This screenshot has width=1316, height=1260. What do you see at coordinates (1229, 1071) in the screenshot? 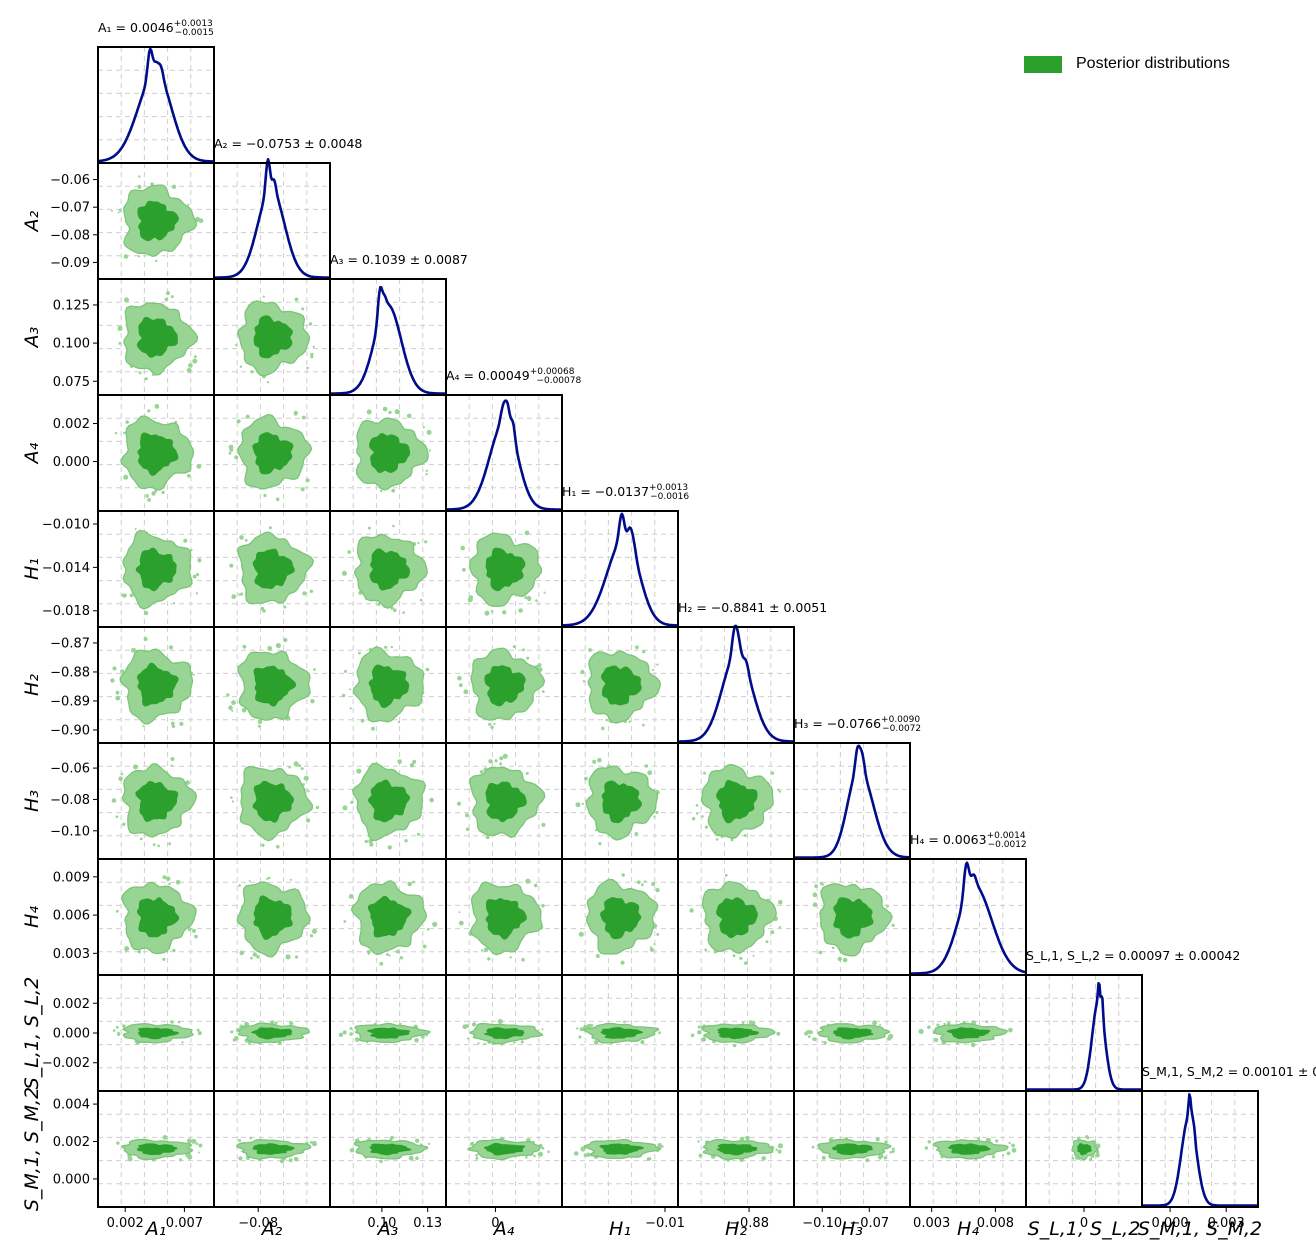
I see `panel-title-9: S_M,1, S_M,2 = 0.00101 ± 0.00040` at bounding box center [1229, 1071].